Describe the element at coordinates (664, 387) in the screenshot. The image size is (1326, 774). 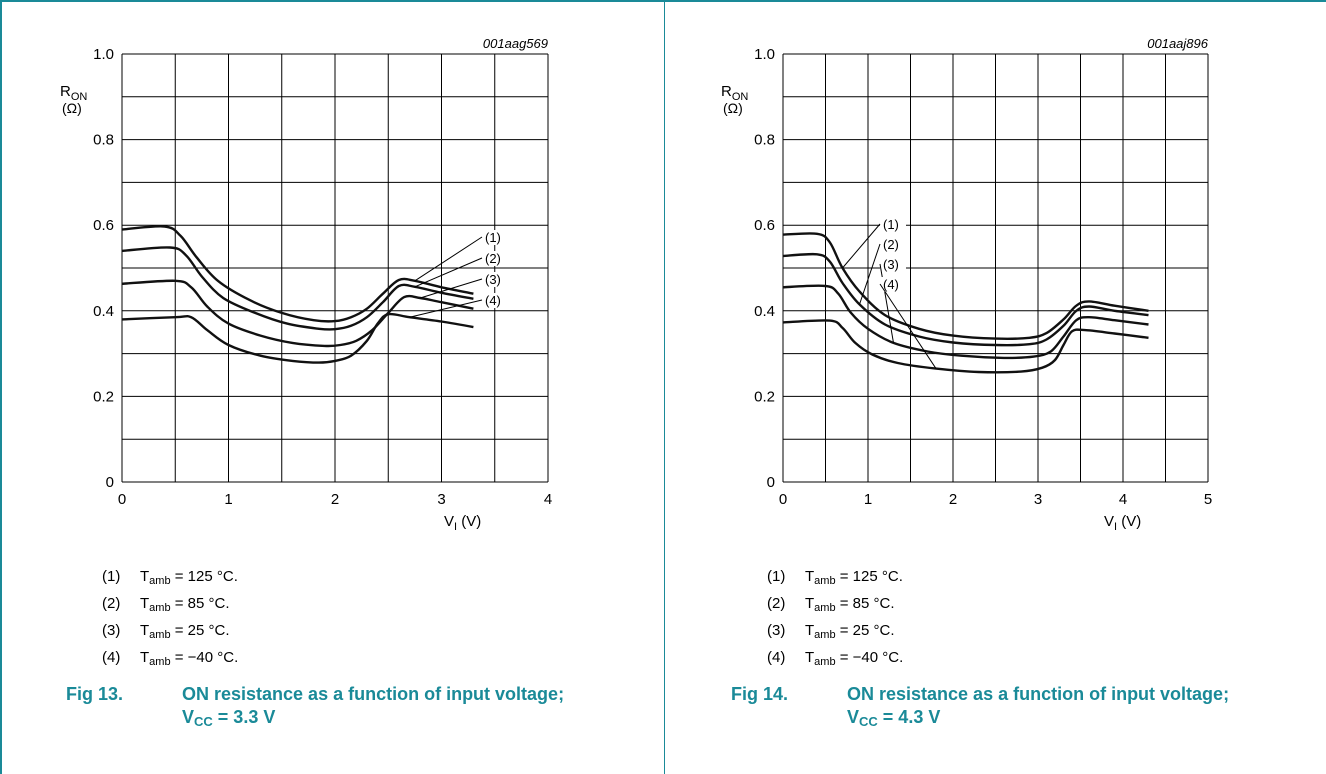
I see `panel-divider` at that location.